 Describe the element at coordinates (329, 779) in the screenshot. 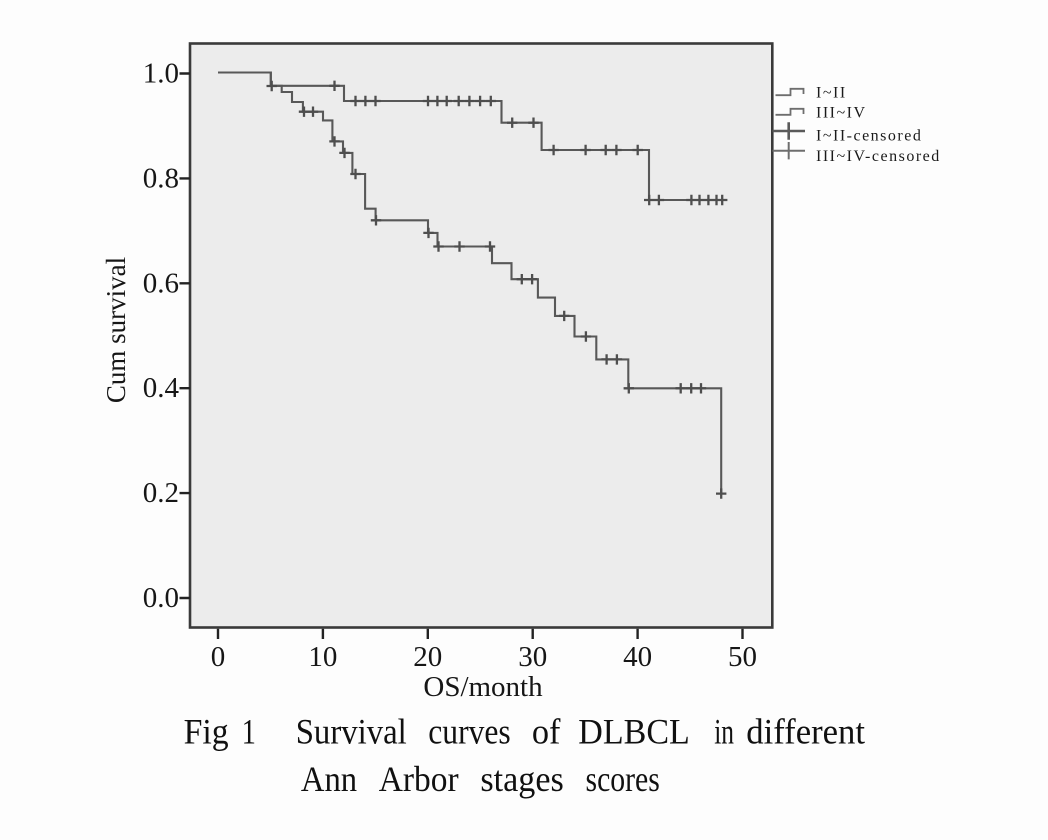

I see `svg-text: Ann` at that location.